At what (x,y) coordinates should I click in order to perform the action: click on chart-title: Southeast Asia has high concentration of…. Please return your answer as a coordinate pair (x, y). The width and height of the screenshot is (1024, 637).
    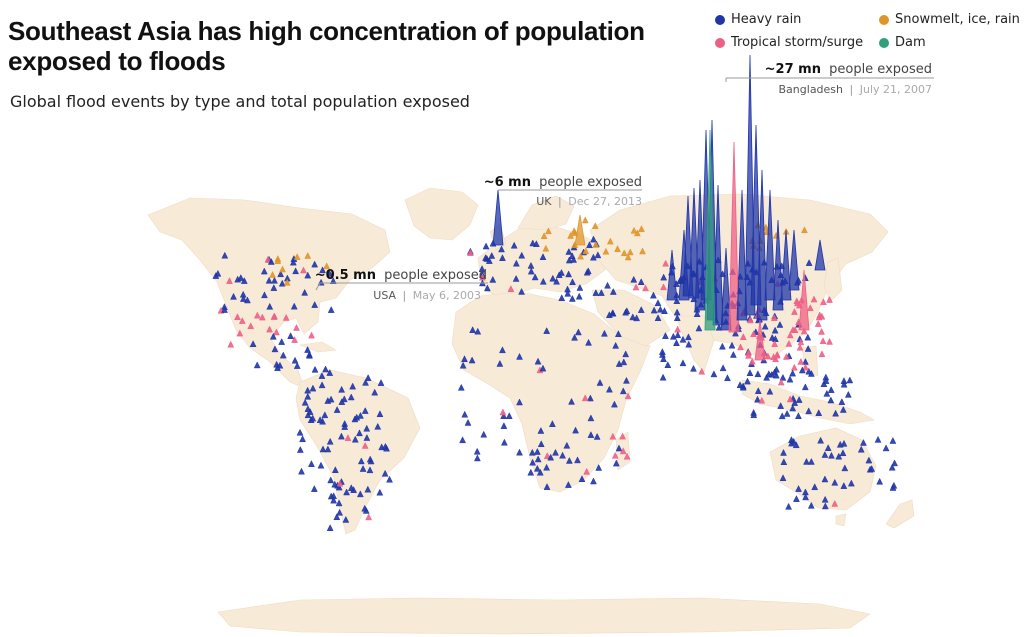
    Looking at the image, I should click on (326, 46).